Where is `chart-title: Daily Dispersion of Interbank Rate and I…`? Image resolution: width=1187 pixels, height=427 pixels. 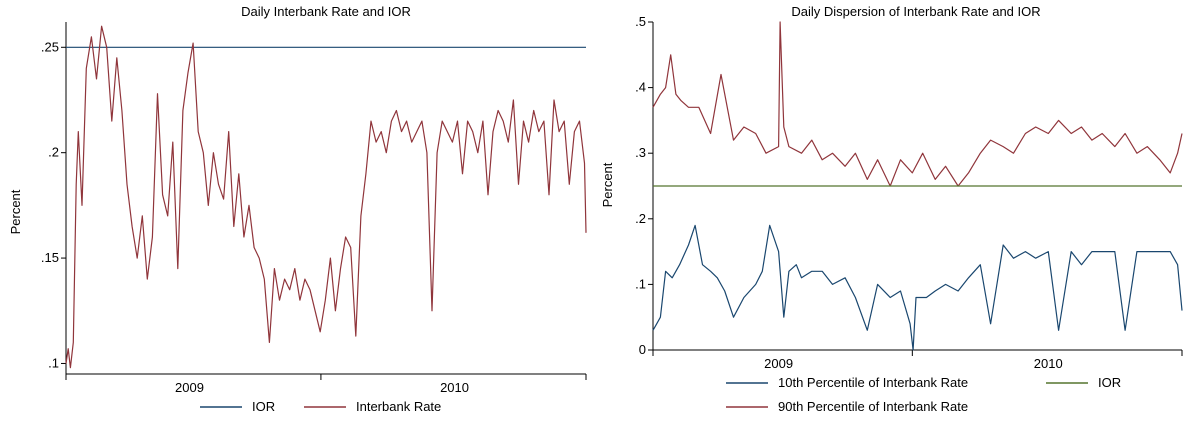
chart-title: Daily Dispersion of Interbank Rate and I… is located at coordinates (915, 11).